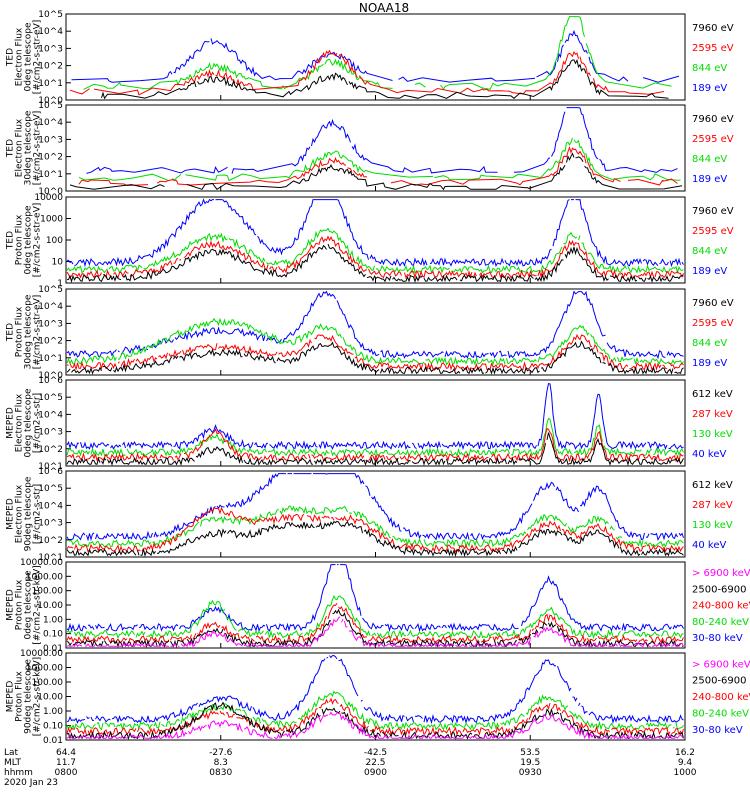 The height and width of the screenshot is (800, 750). What do you see at coordinates (717, 730) in the screenshot?
I see `legend-item: 30-80 keV` at bounding box center [717, 730].